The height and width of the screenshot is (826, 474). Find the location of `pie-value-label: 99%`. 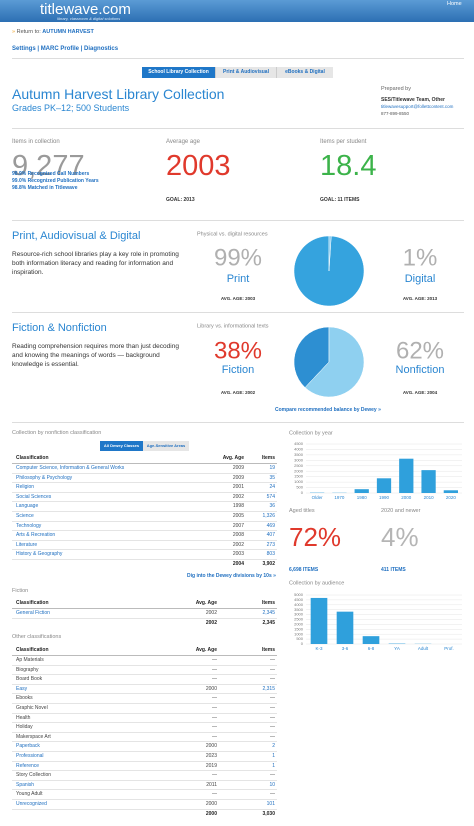

pie-value-label: 99% is located at coordinates (238, 257).